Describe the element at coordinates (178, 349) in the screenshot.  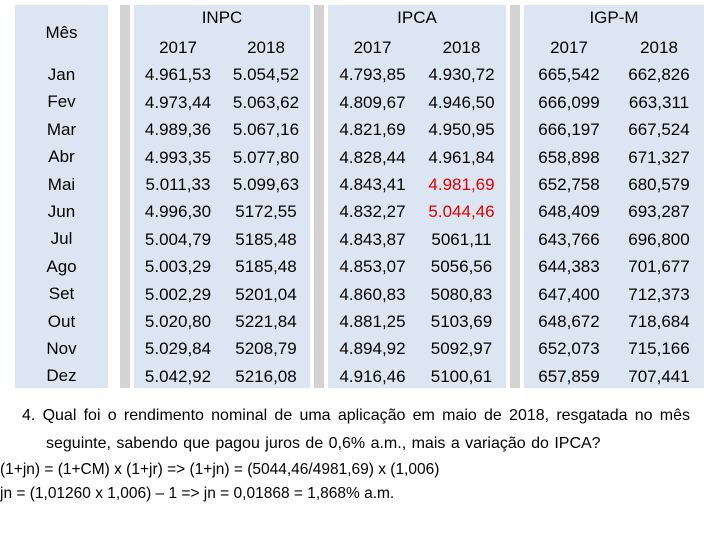
I see `value-cell: 5.029,84` at that location.